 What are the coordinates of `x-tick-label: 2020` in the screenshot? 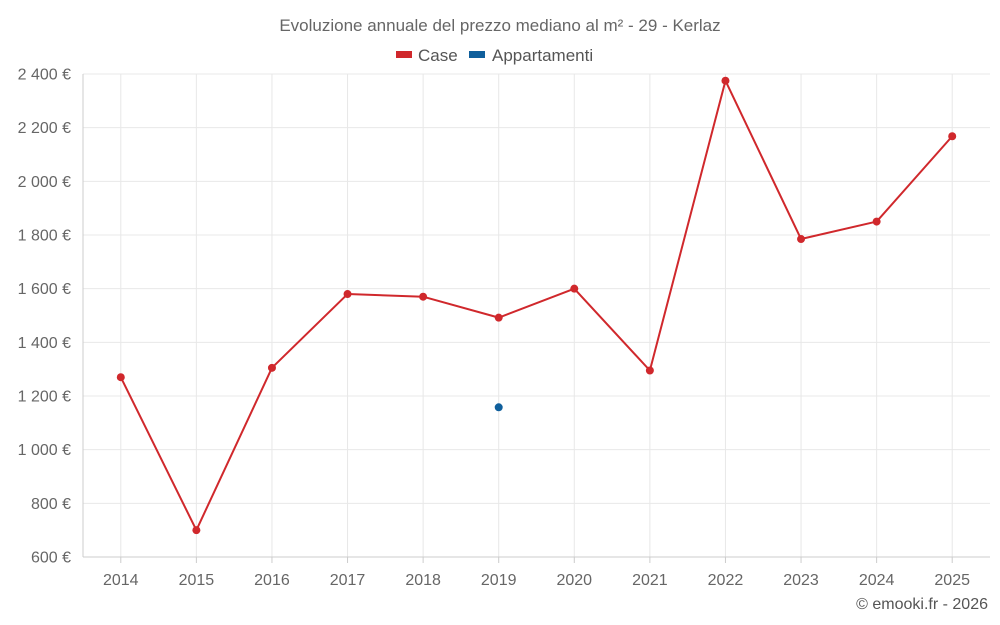 It's located at (574, 580).